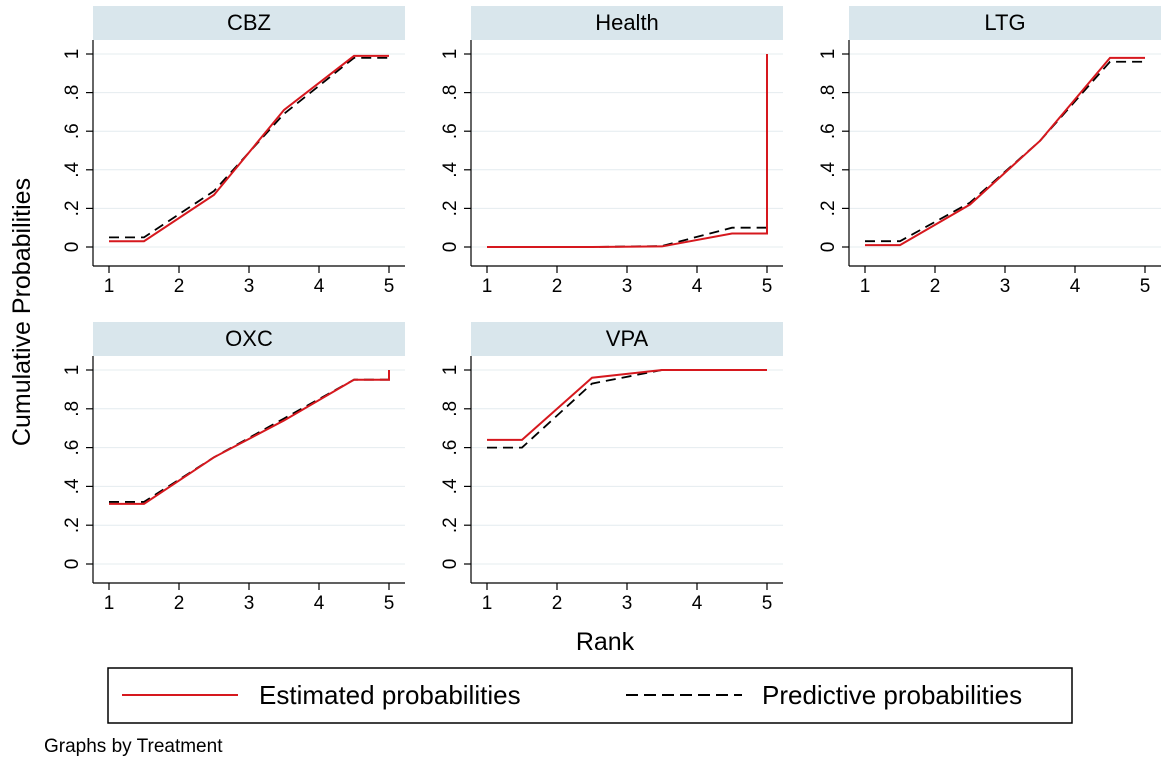 Image resolution: width=1169 pixels, height=761 pixels. I want to click on panel-title: CBZ, so click(249, 22).